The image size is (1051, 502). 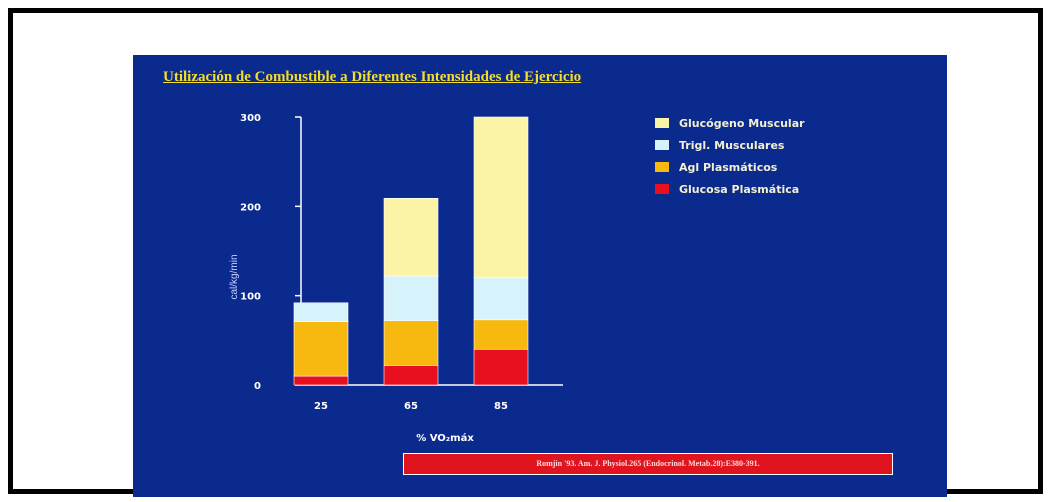 I want to click on y-axis-label: cal/kg/min, so click(x=234, y=276).